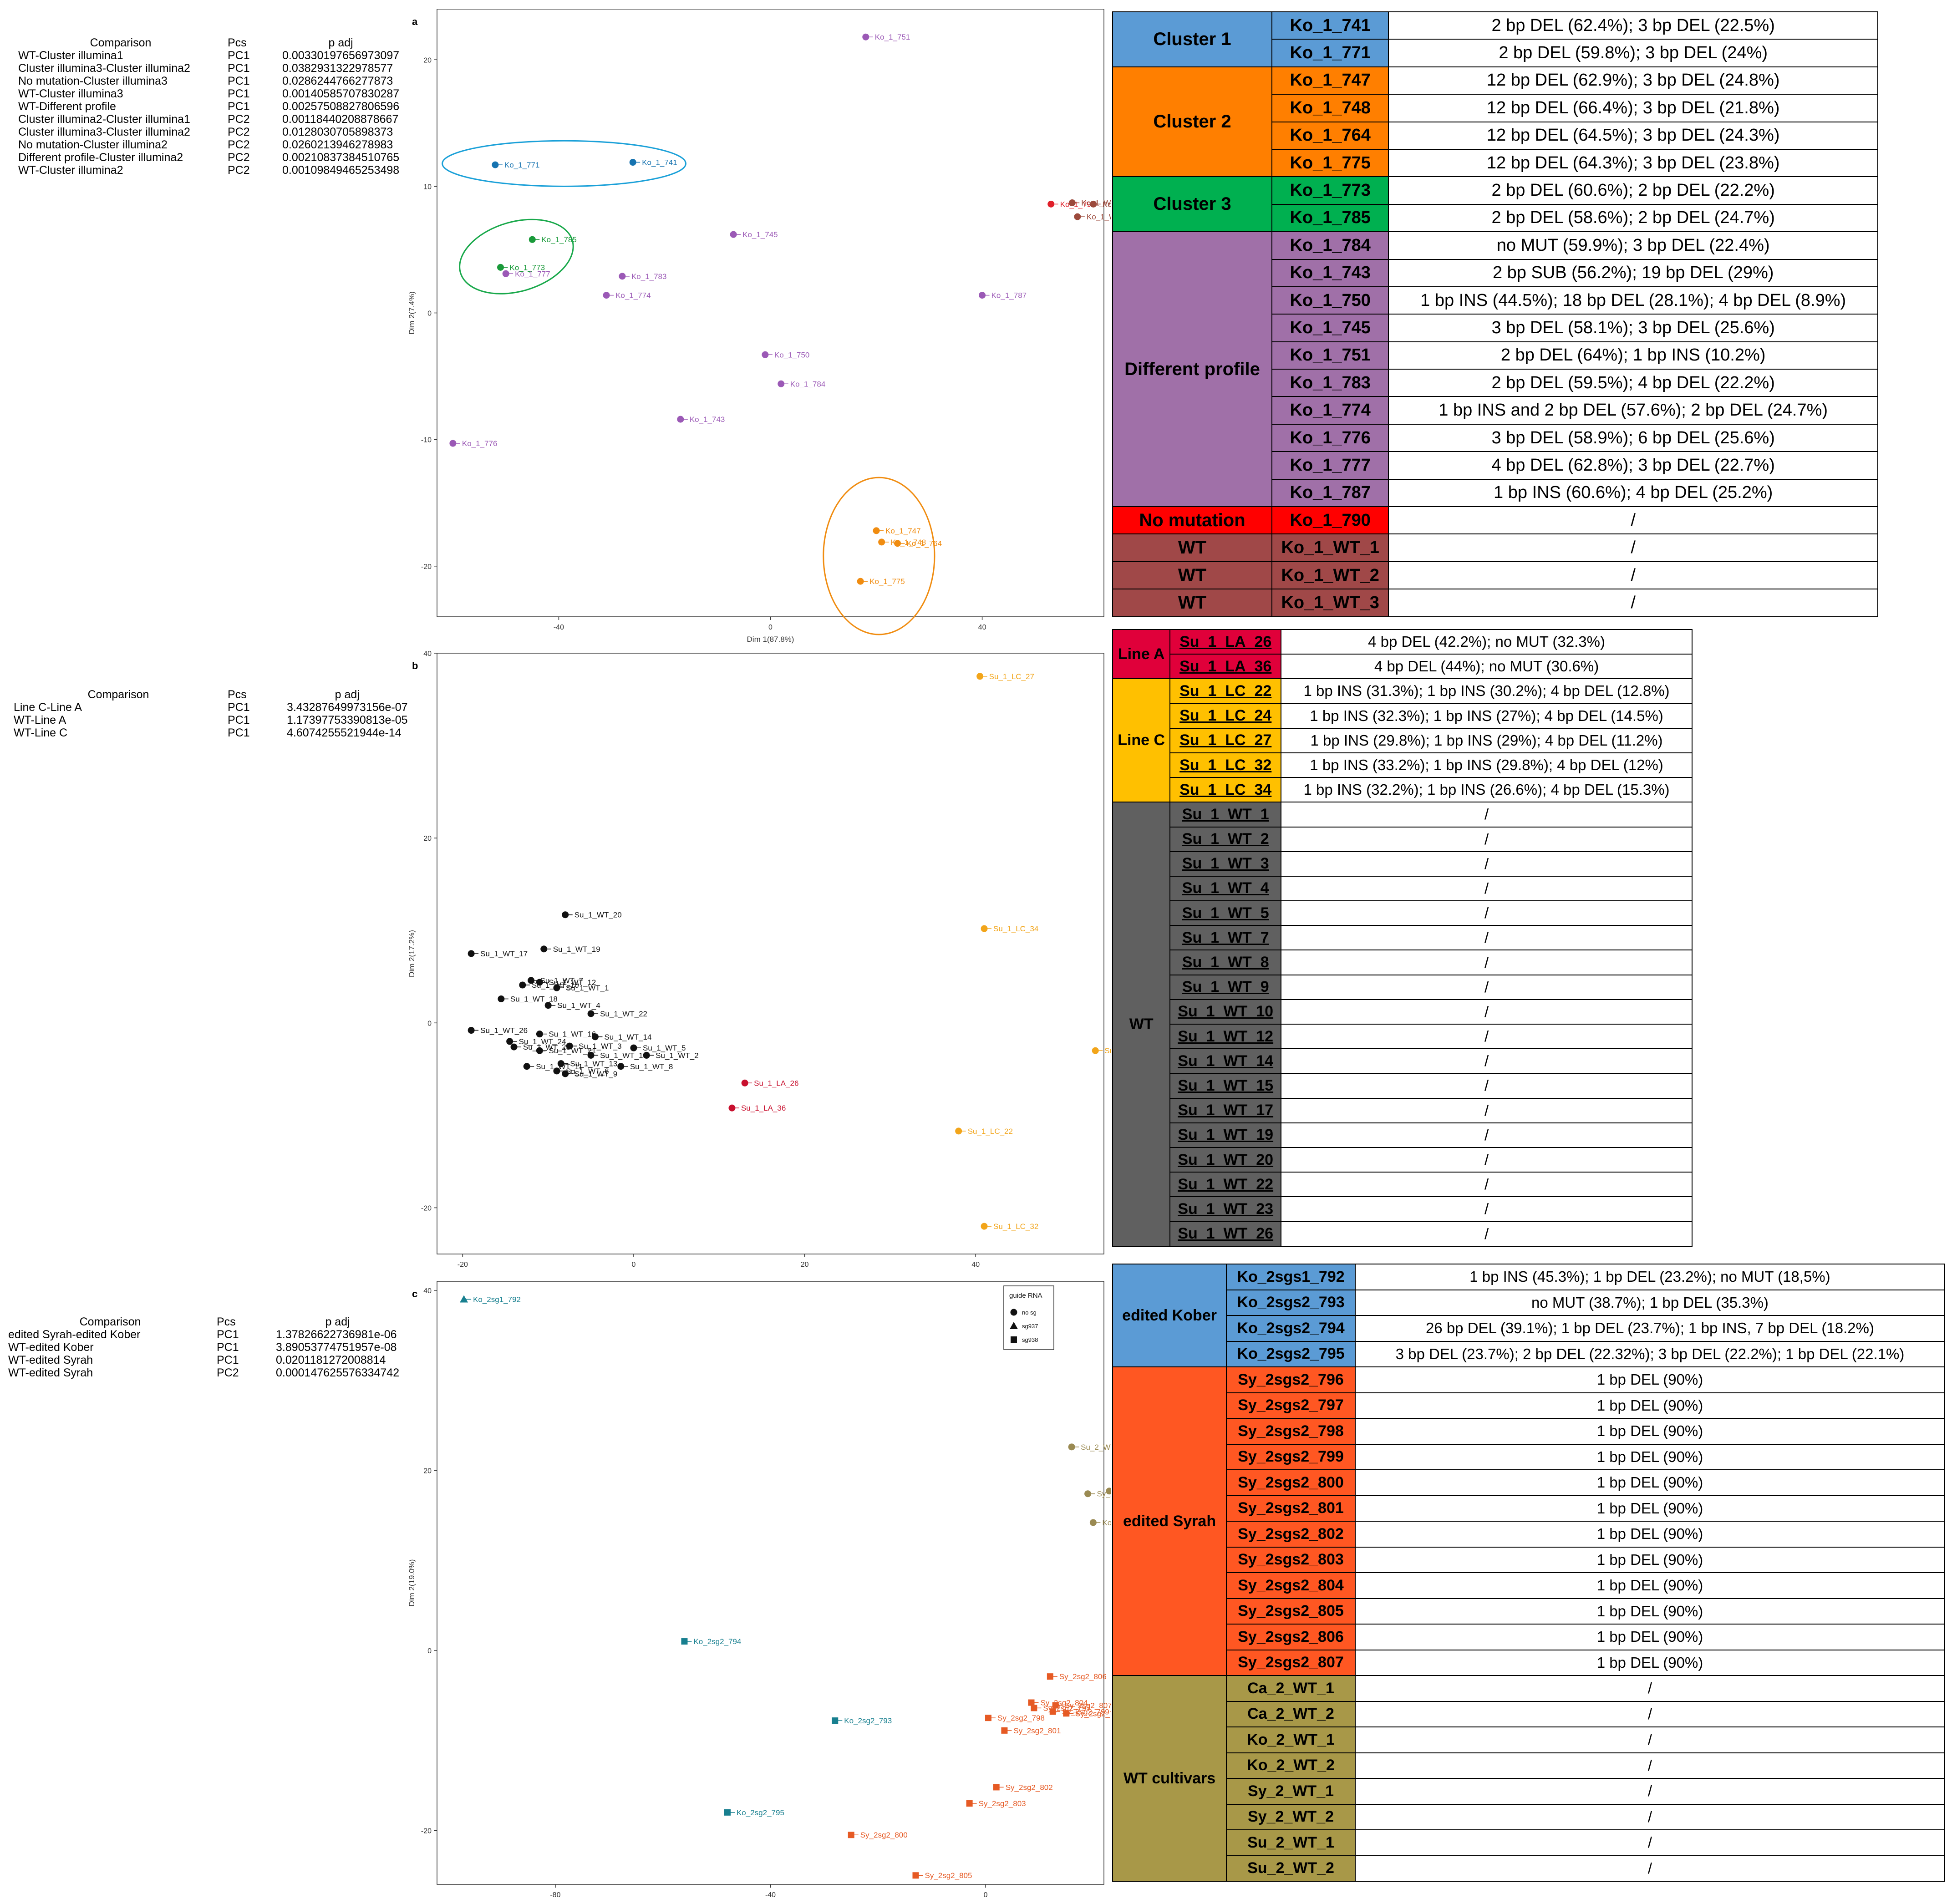 The image size is (1952, 1904). What do you see at coordinates (1330, 273) in the screenshot?
I see `sample-id: Ko_1_743` at bounding box center [1330, 273].